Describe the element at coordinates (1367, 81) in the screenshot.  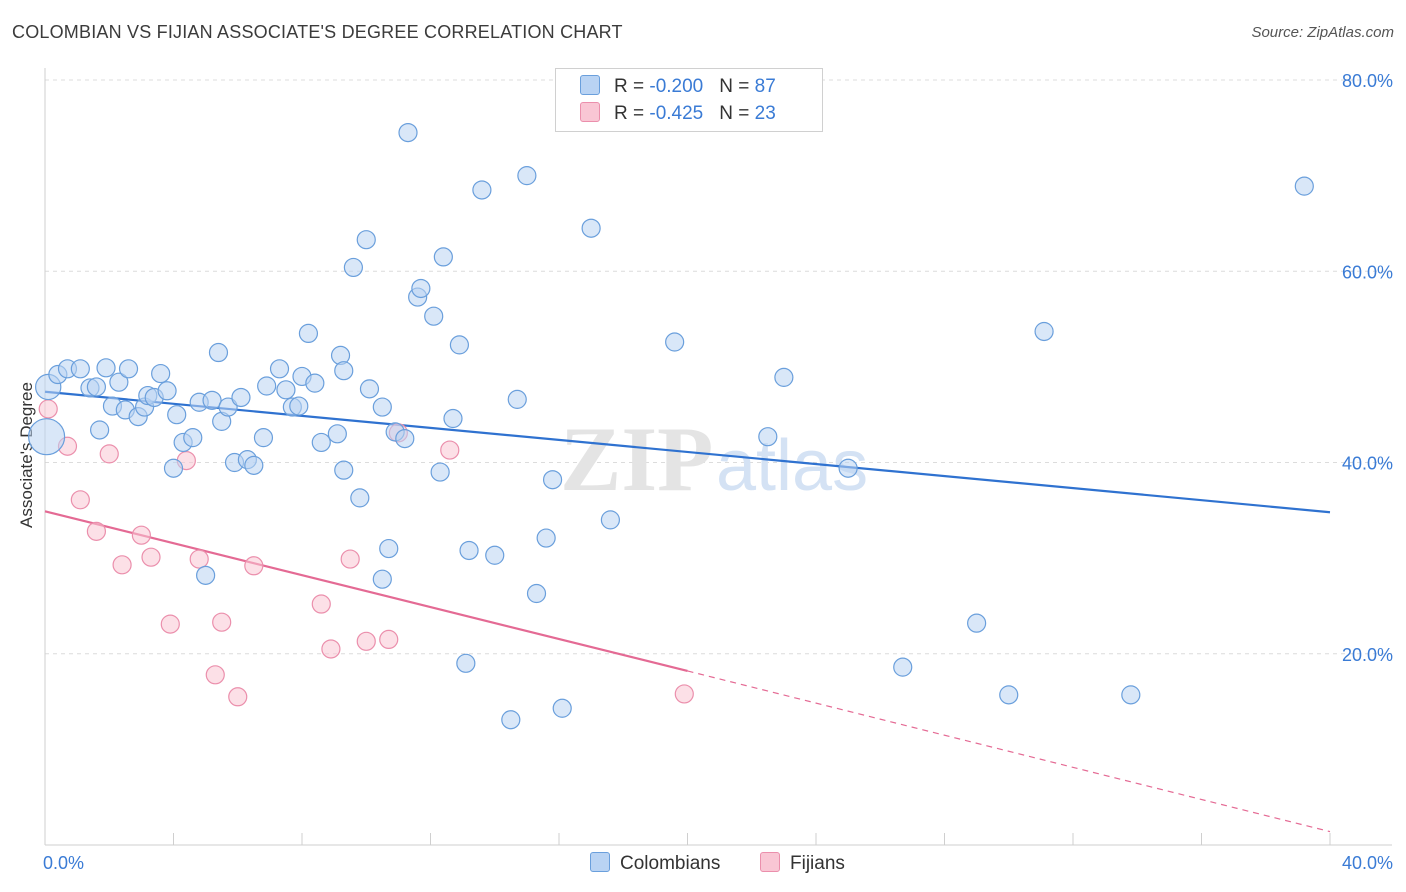
I see `y-tick-label: 80.0%` at that location.